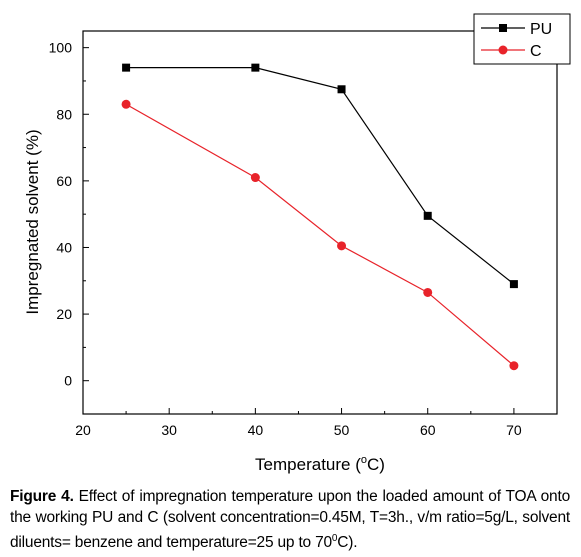  Describe the element at coordinates (334, 538) in the screenshot. I see `caption-sup: 0` at that location.